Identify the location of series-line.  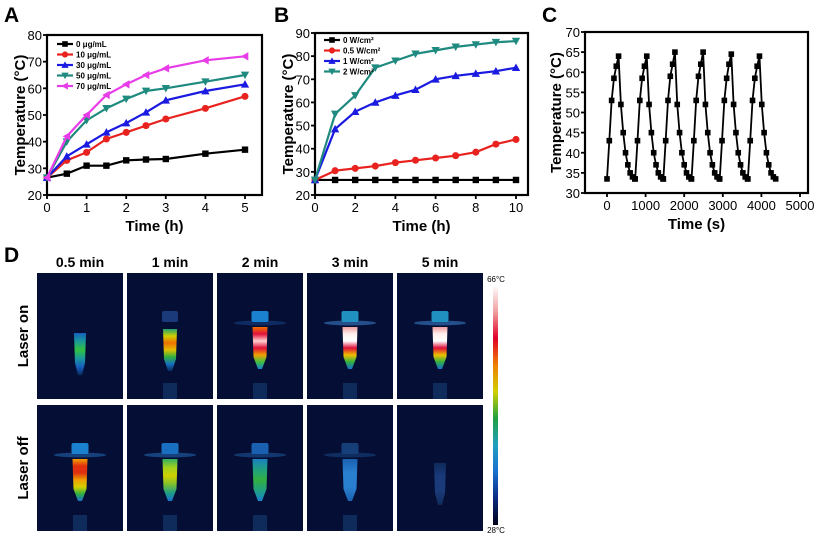
(691, 115).